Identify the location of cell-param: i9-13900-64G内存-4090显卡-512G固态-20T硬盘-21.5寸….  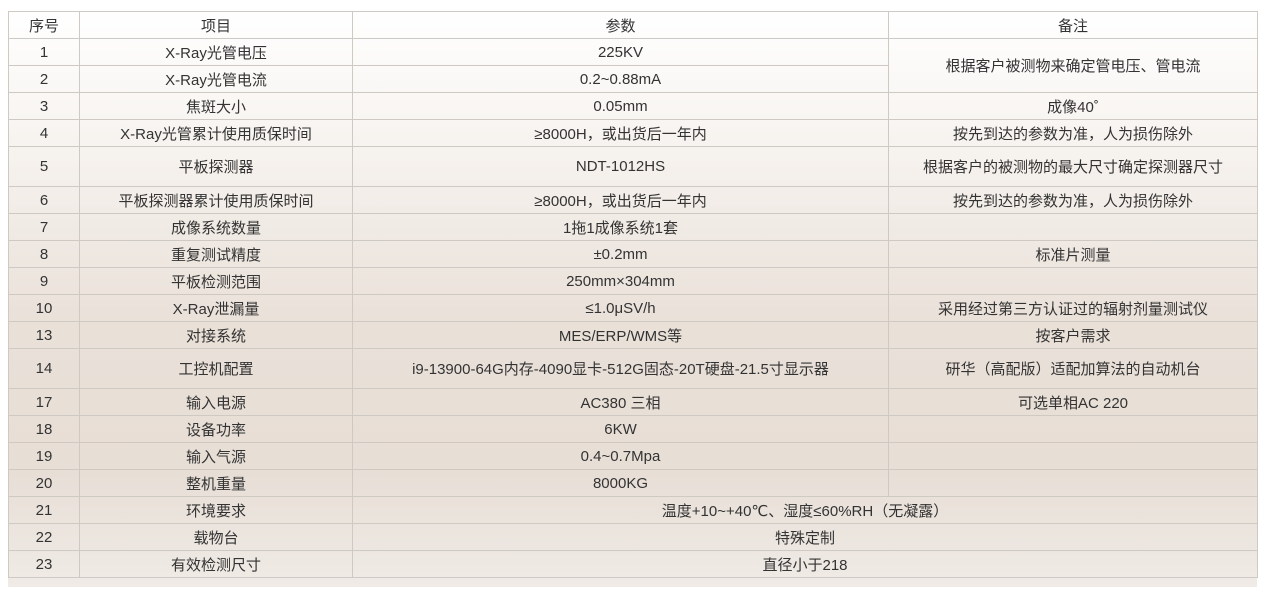
(620, 368).